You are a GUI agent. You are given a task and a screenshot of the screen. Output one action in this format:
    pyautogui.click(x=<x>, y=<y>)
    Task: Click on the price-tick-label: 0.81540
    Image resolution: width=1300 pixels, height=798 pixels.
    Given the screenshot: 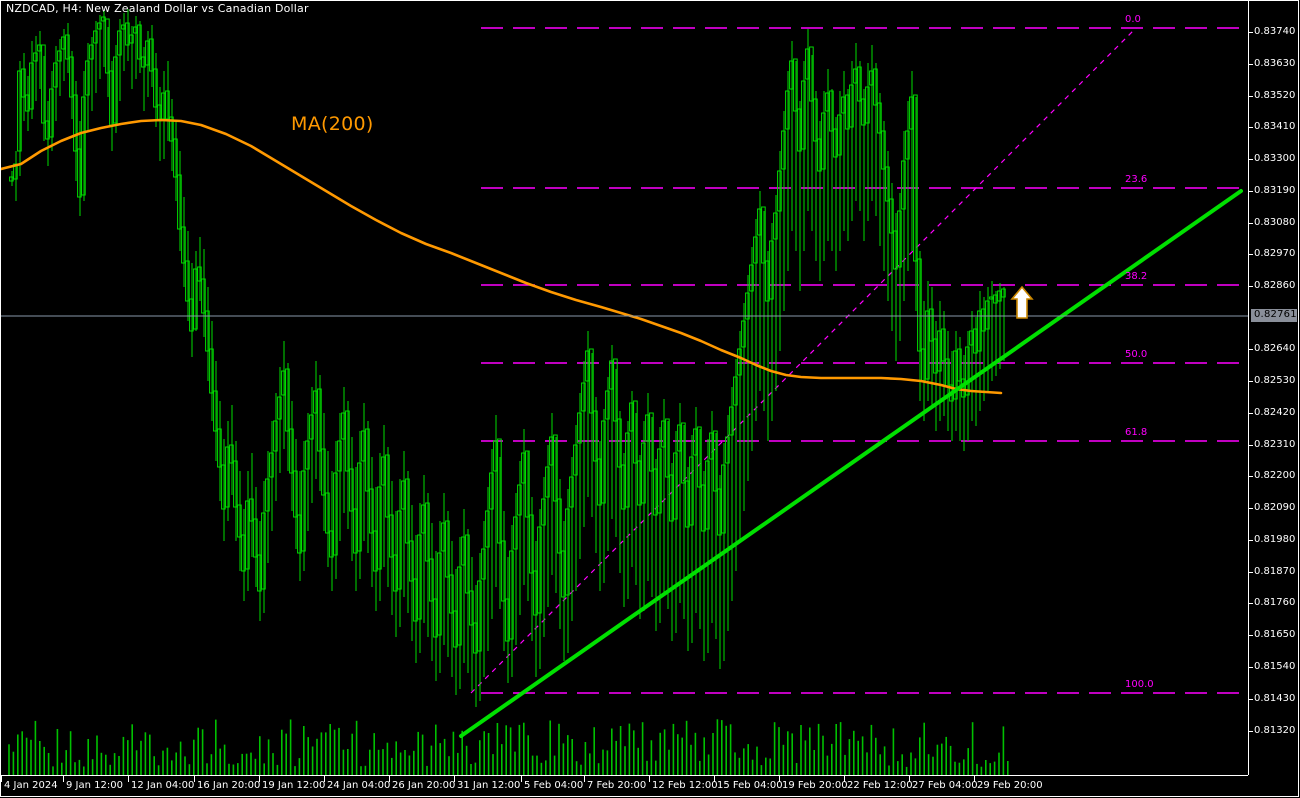 What is the action you would take?
    pyautogui.click(x=1275, y=666)
    